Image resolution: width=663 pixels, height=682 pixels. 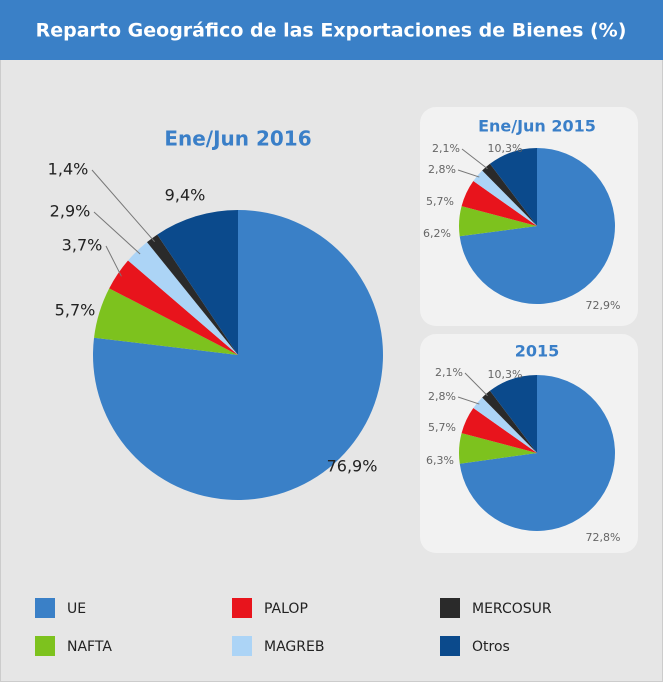 What do you see at coordinates (68, 169) in the screenshot?
I see `data-label: 1,4%` at bounding box center [68, 169].